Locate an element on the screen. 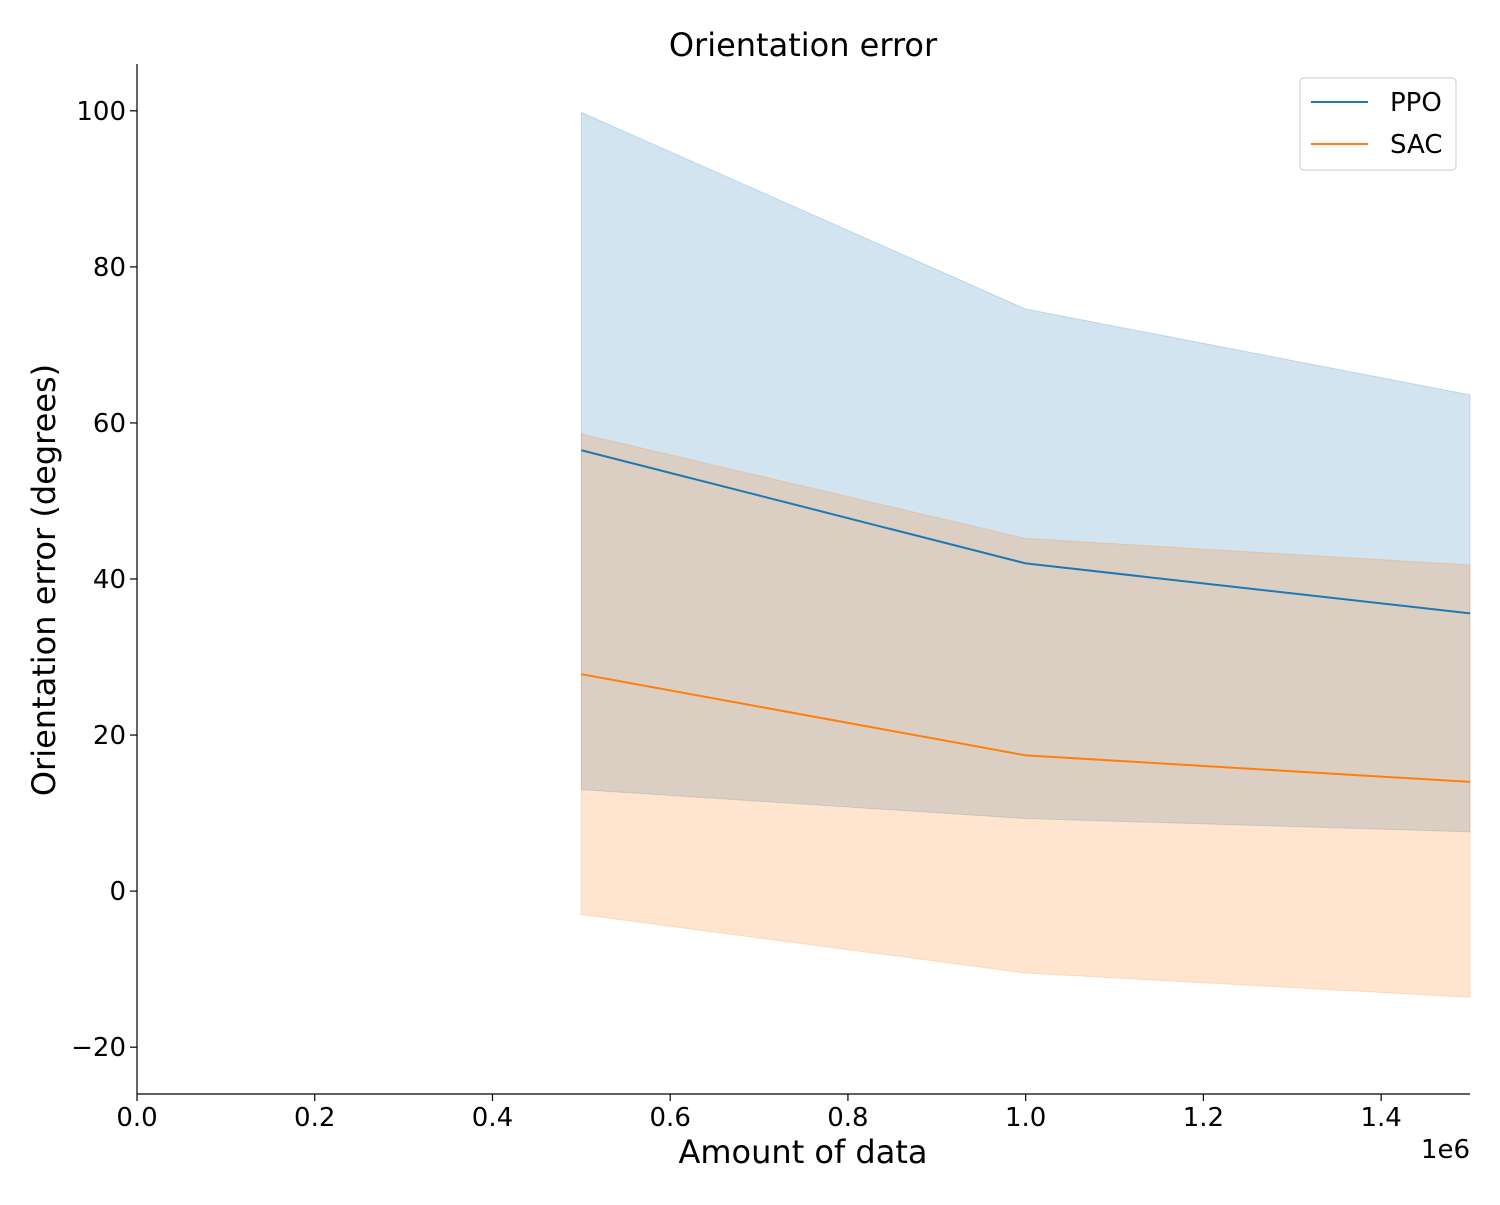  sac-legend-label: SAC is located at coordinates (1416, 145).